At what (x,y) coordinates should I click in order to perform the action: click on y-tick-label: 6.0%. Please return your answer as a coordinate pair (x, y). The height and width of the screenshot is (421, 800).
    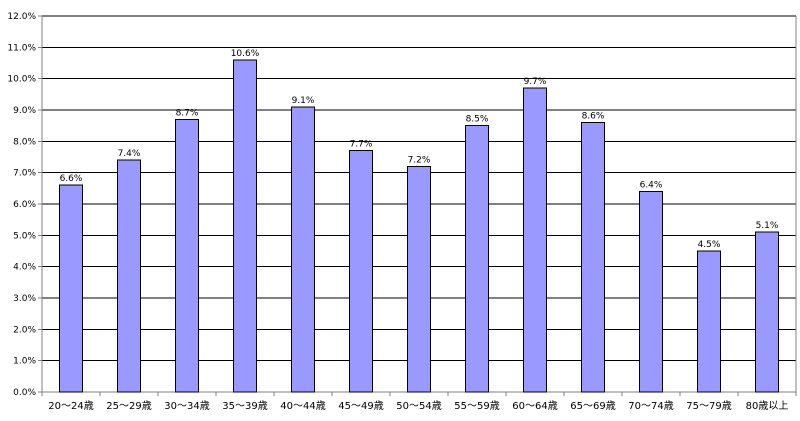
    Looking at the image, I should click on (24, 205).